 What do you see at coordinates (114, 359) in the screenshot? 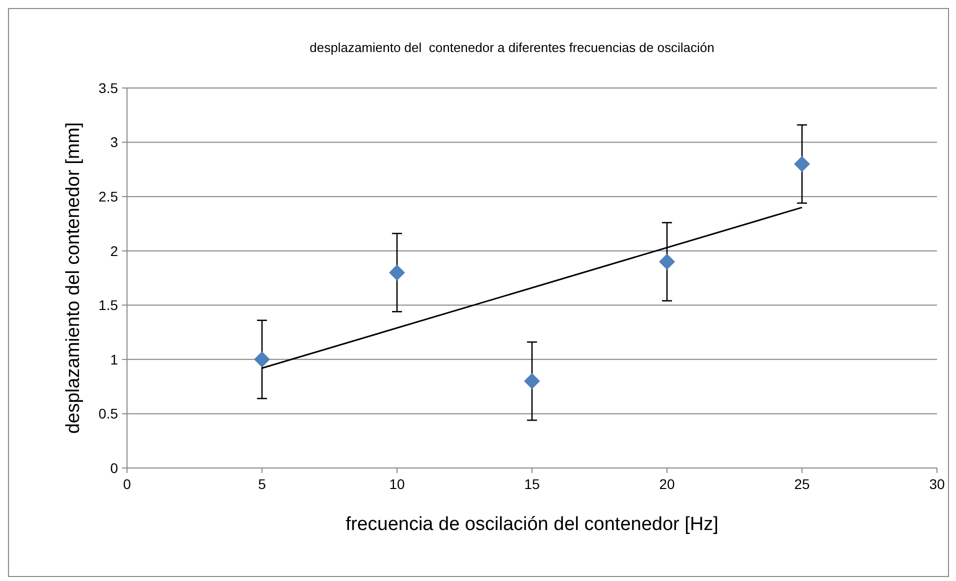
I see `y-tick-label: 1` at bounding box center [114, 359].